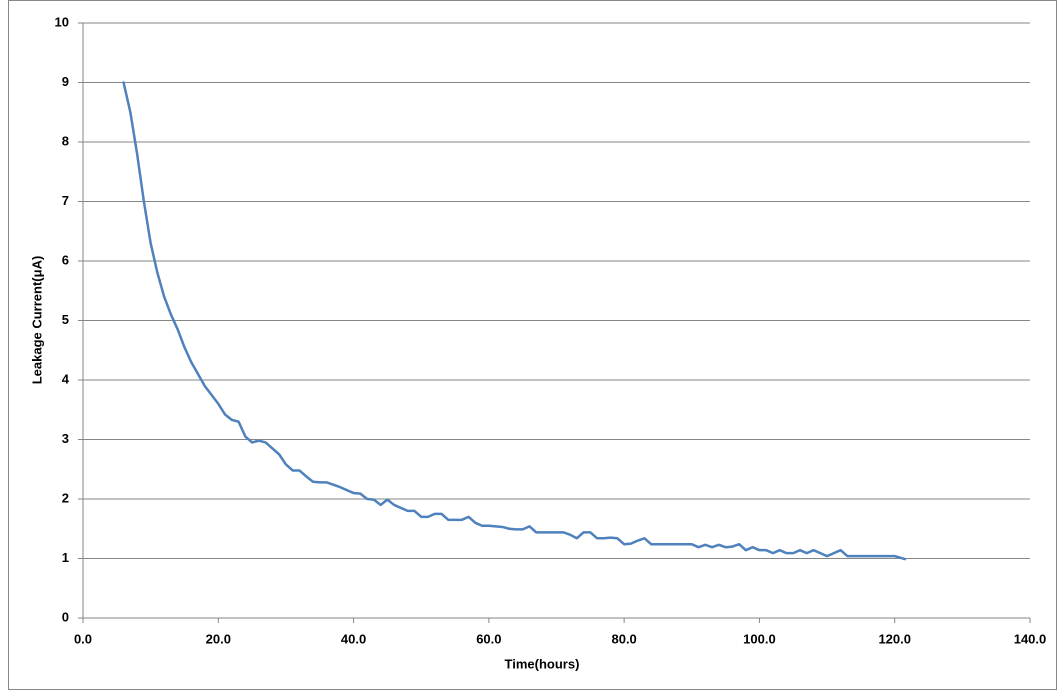 Image resolution: width=1058 pixels, height=691 pixels. What do you see at coordinates (488, 638) in the screenshot?
I see `x-tick-label: 60.0` at bounding box center [488, 638].